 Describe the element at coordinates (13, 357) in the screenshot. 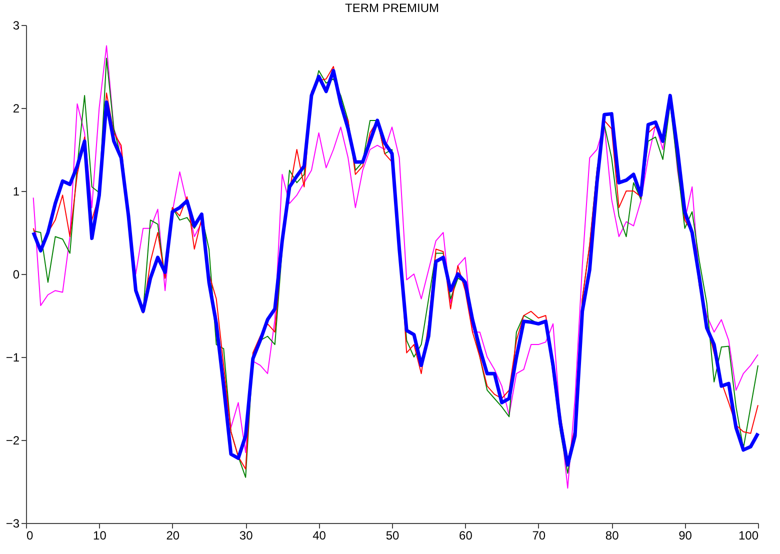

I see `y-tick-label: −1` at that location.